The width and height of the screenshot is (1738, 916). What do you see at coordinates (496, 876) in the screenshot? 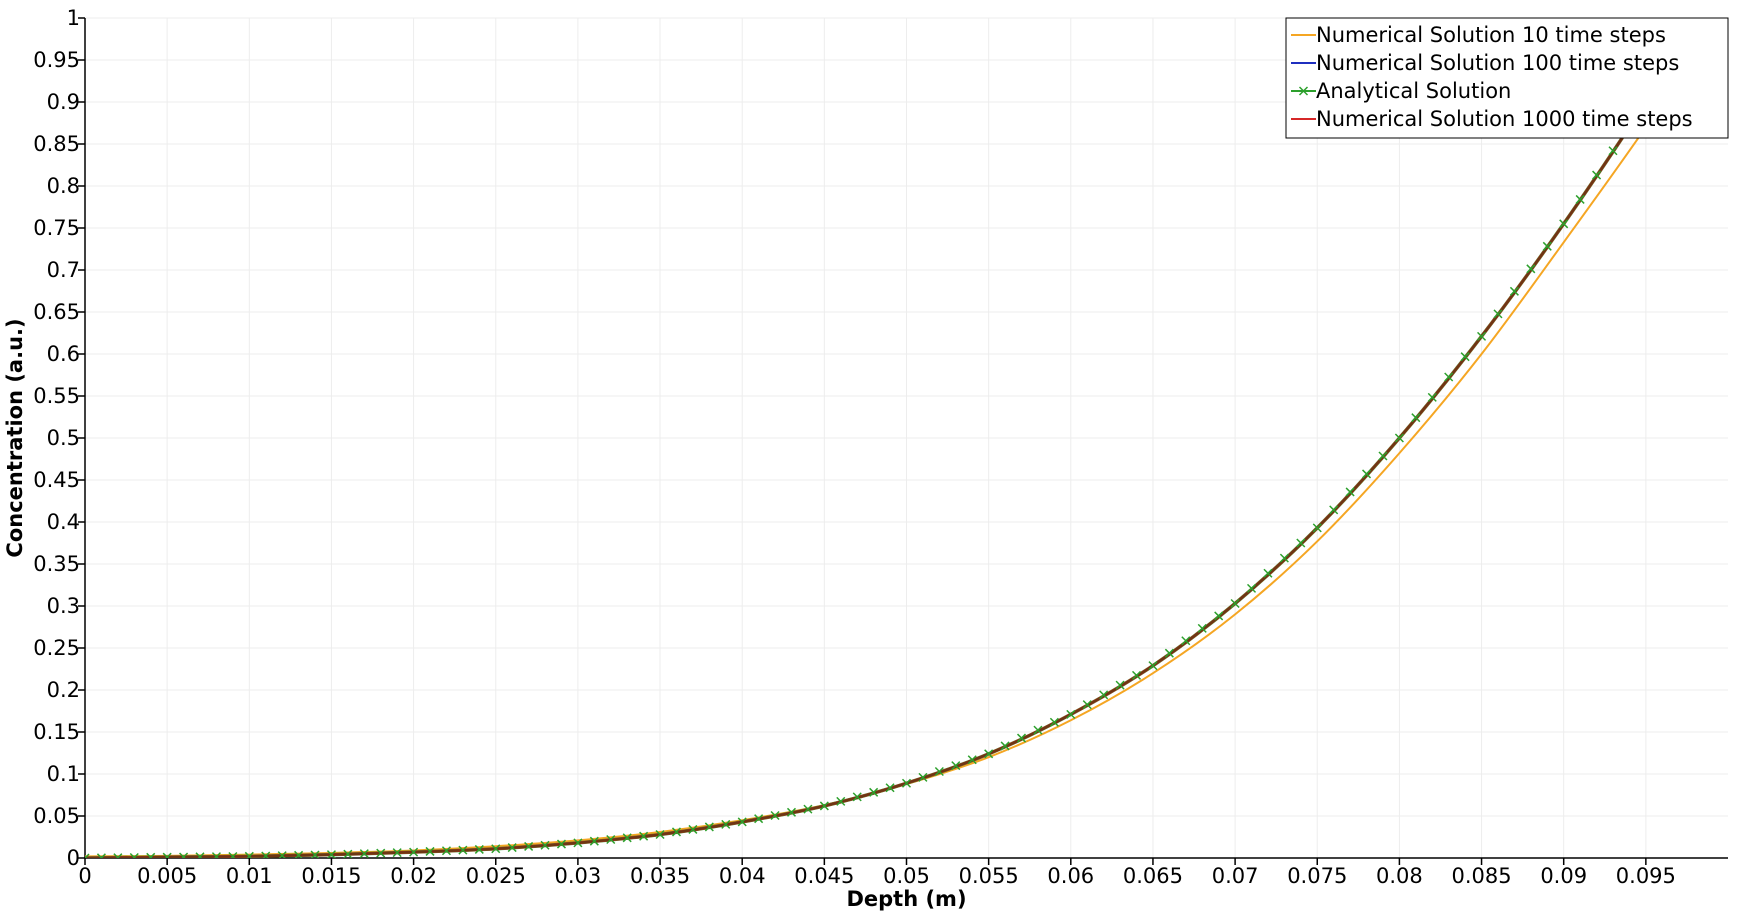
I see `x-tick-label: 0.025` at bounding box center [496, 876].